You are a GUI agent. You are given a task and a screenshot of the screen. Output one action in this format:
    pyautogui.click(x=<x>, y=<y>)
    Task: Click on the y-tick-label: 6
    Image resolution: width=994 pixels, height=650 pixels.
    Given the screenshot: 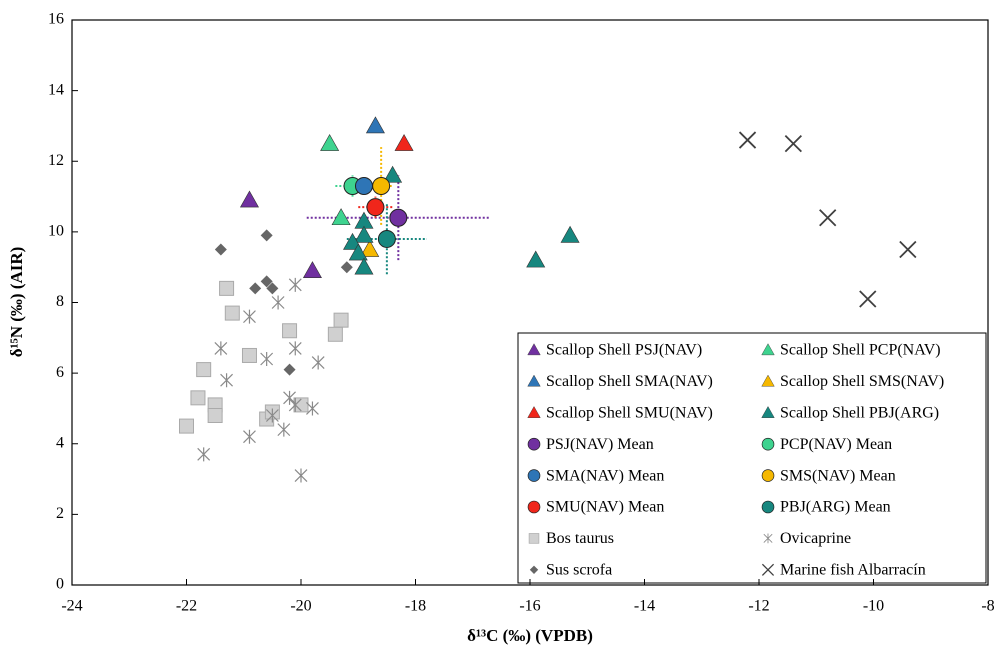 What is the action you would take?
    pyautogui.click(x=60, y=372)
    